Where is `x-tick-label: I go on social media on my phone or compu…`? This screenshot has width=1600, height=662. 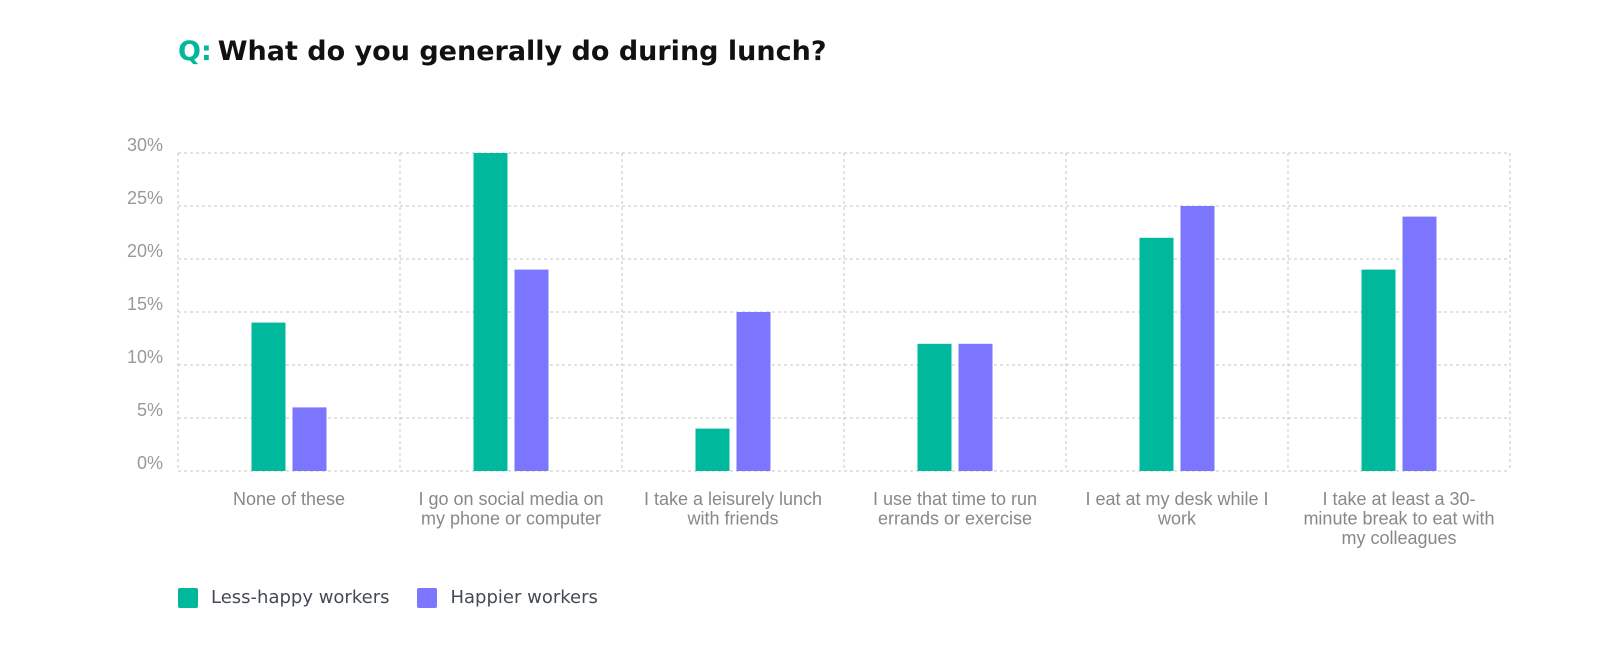
x-tick-label: I go on social media on my phone or compu… is located at coordinates (510, 509).